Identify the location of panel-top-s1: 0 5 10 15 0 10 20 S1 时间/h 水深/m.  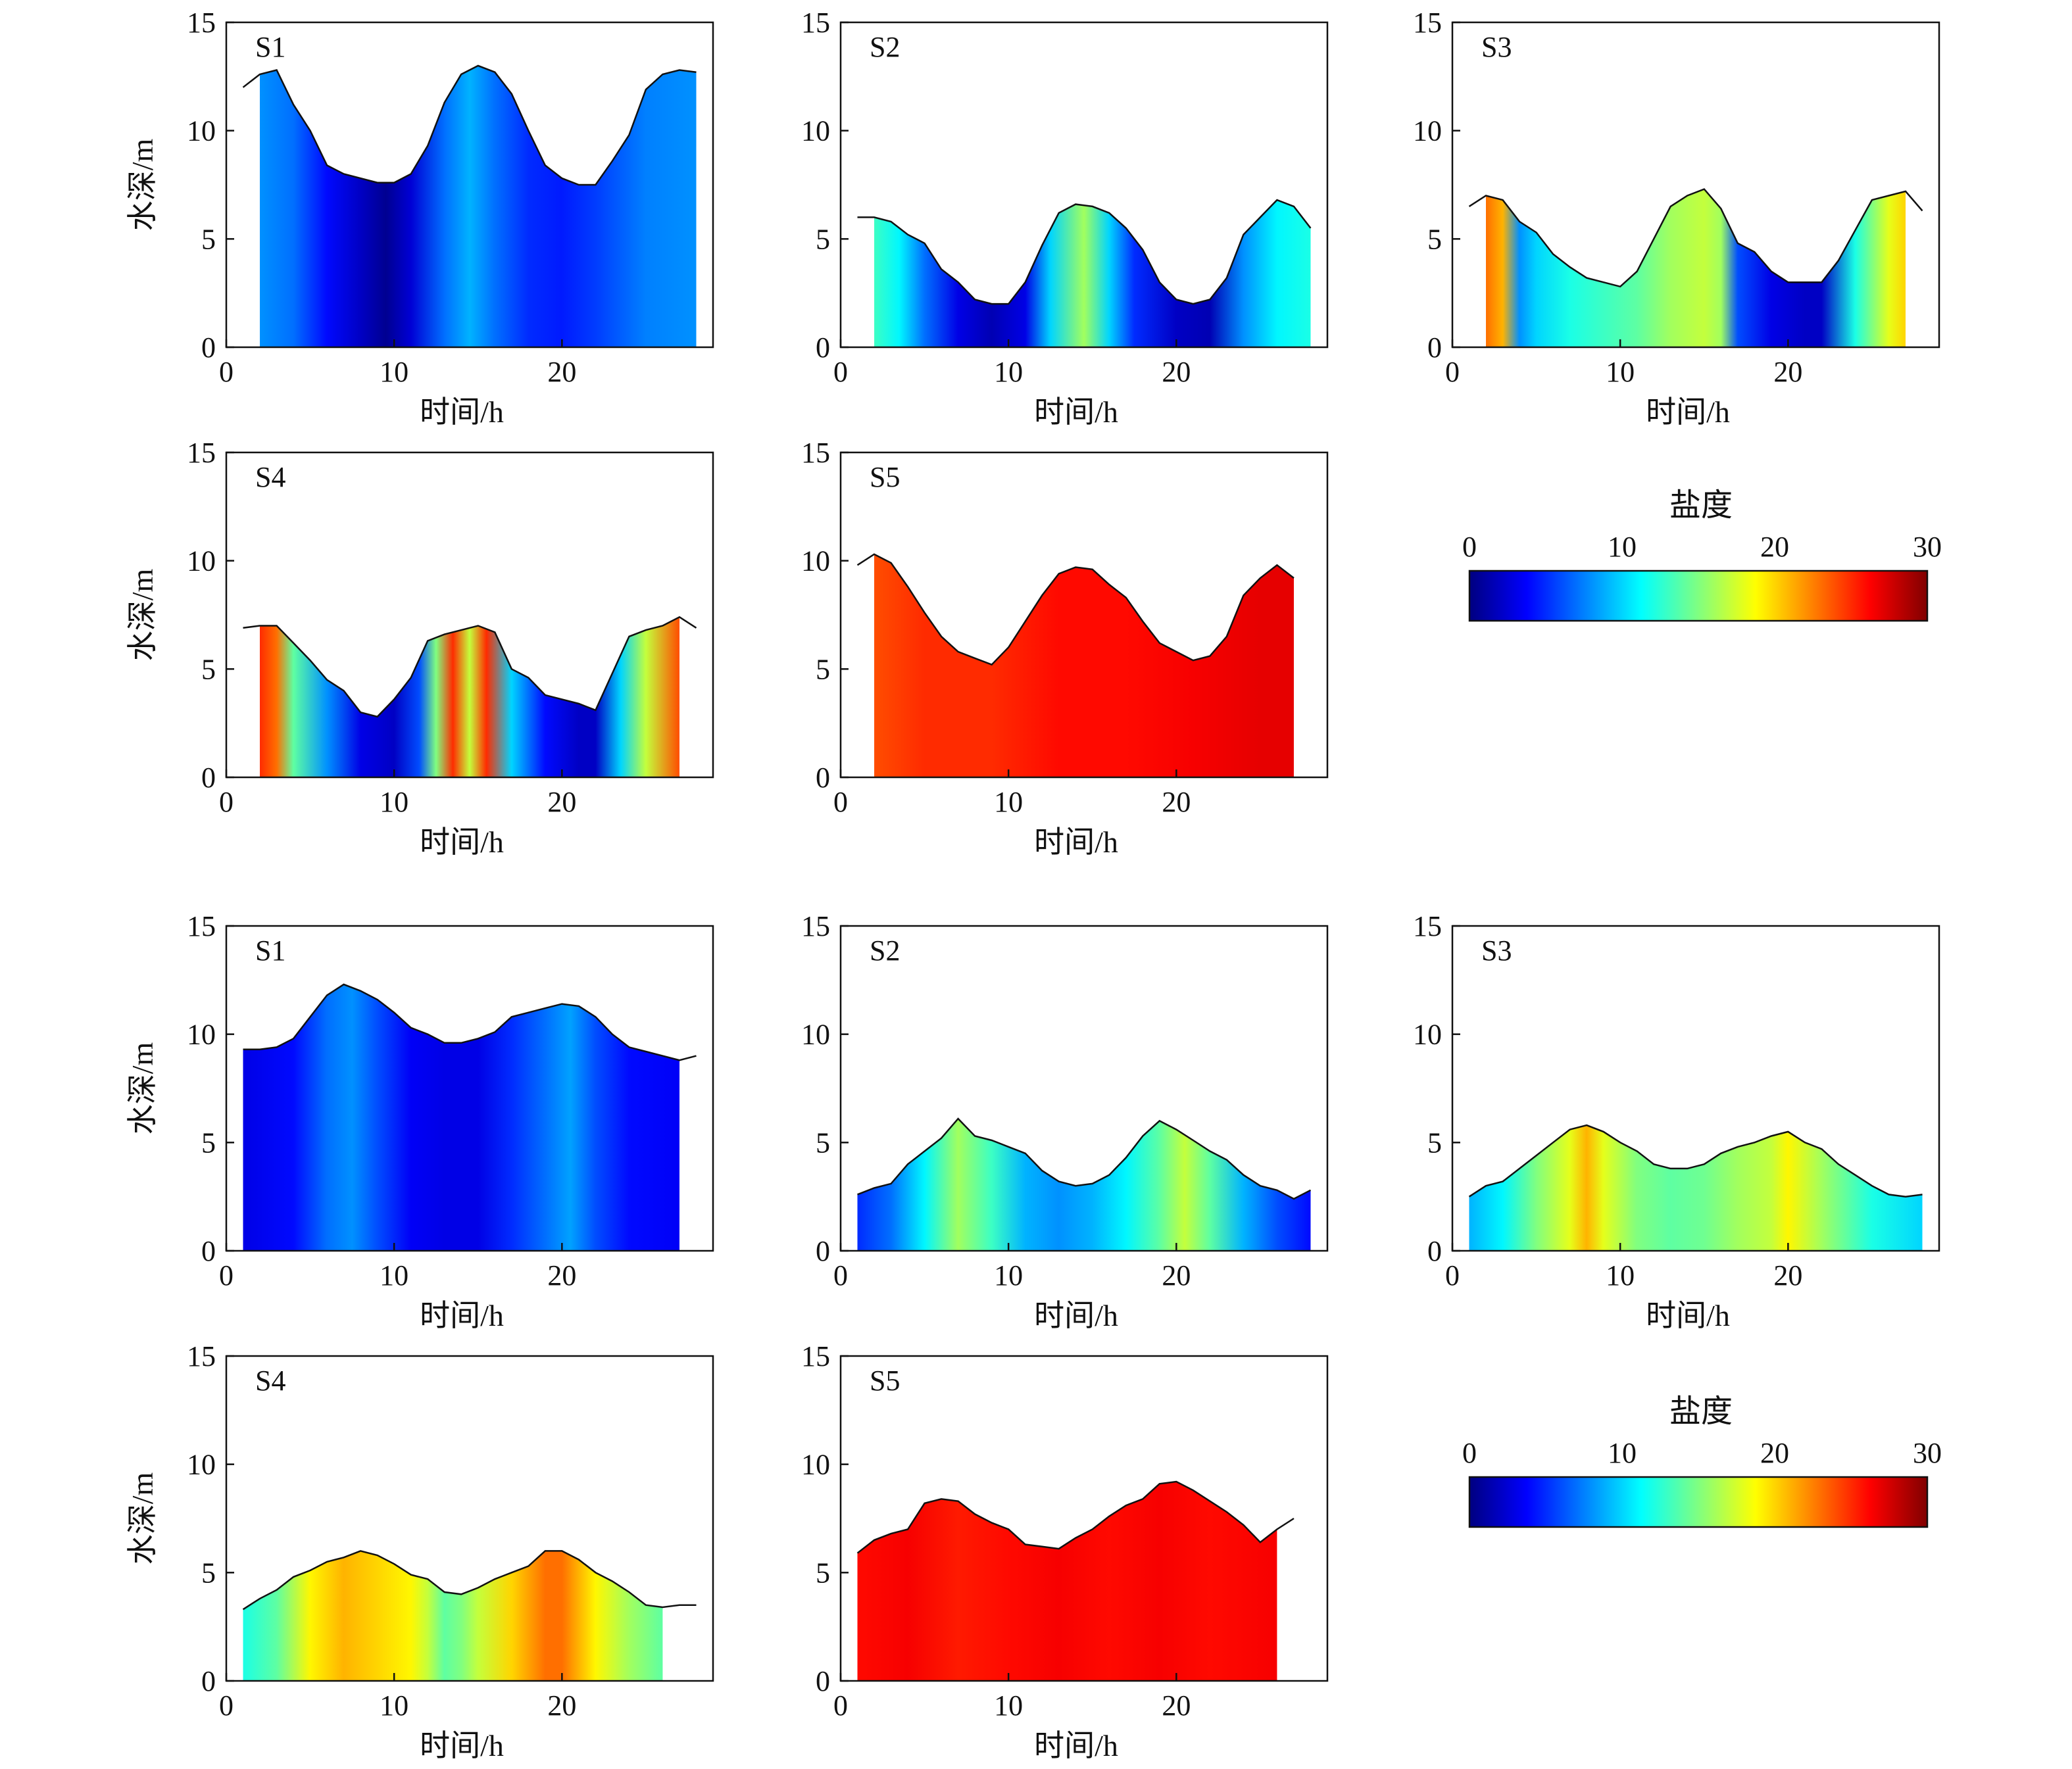
(420, 218).